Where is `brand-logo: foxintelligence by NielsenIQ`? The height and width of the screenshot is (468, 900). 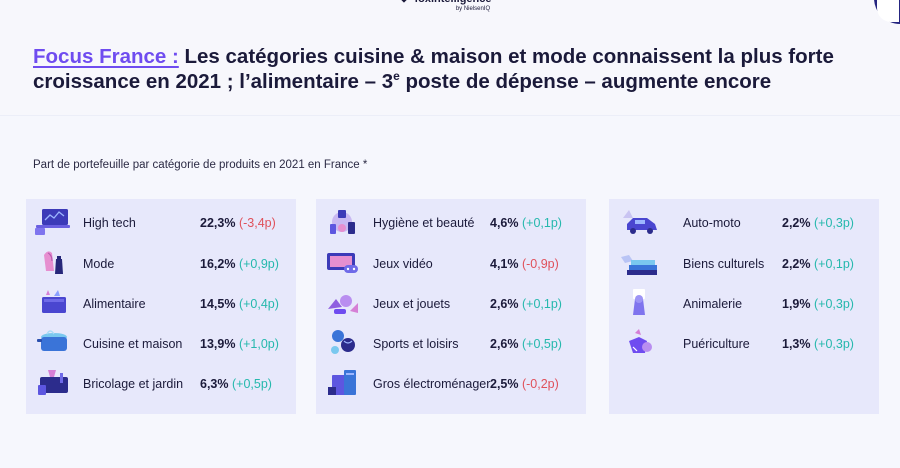
brand-logo: foxintelligence by NielsenIQ is located at coordinates (453, 8).